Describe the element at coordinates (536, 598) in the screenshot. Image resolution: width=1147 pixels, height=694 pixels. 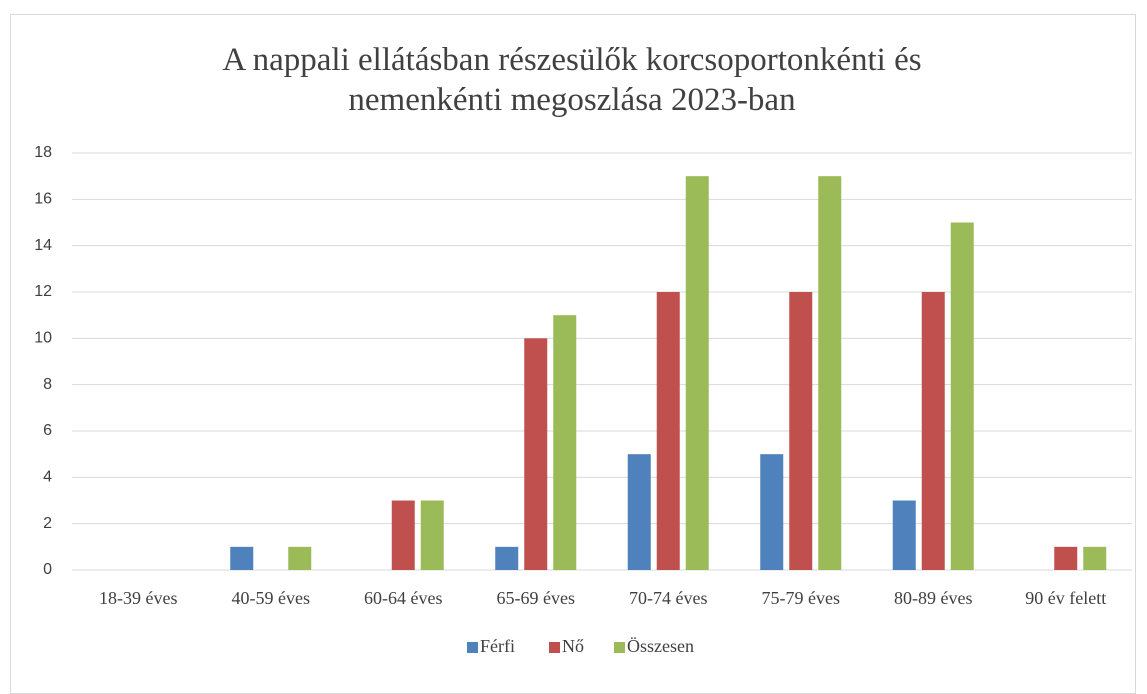
I see `x-tick-label: 65-69 éves` at that location.